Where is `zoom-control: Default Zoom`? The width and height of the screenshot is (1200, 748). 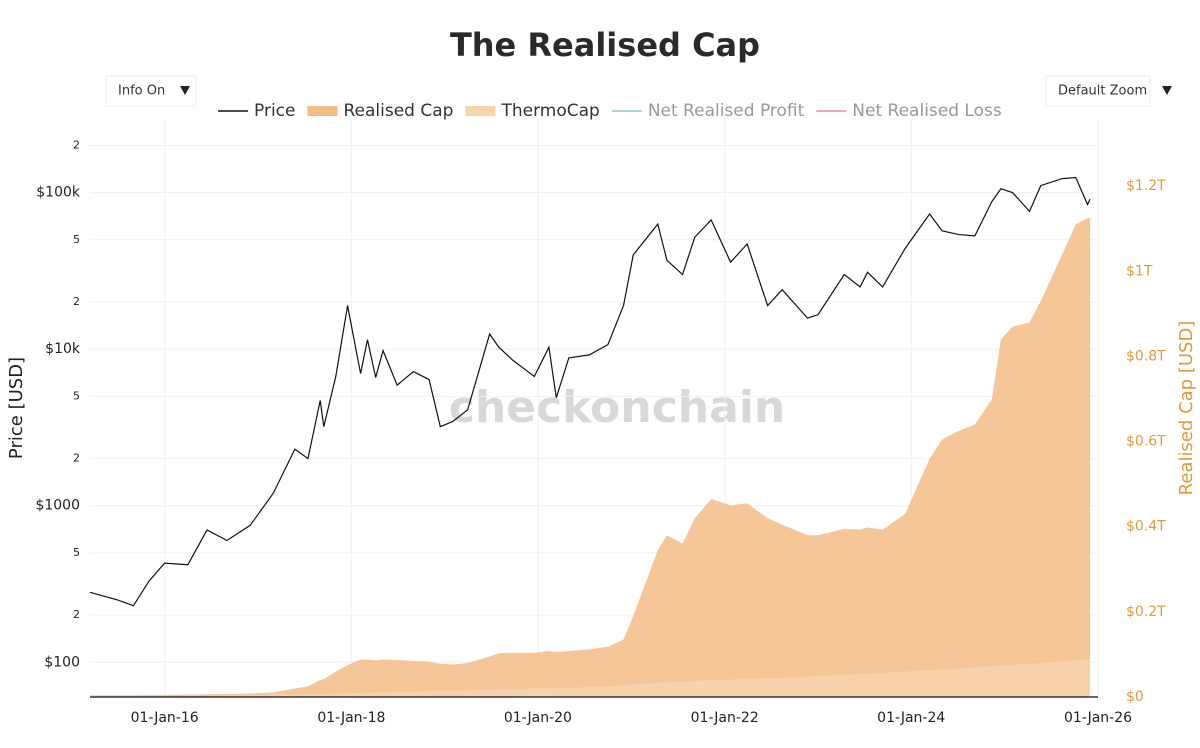
zoom-control: Default Zoom is located at coordinates (1108, 91).